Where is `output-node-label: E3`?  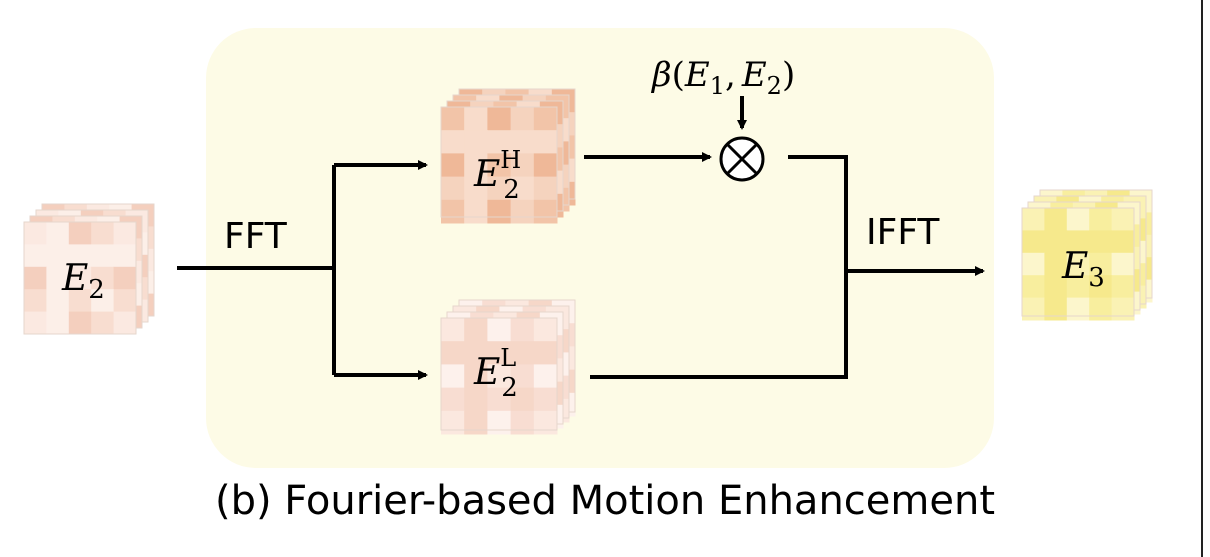 output-node-label: E3 is located at coordinates (1083, 269).